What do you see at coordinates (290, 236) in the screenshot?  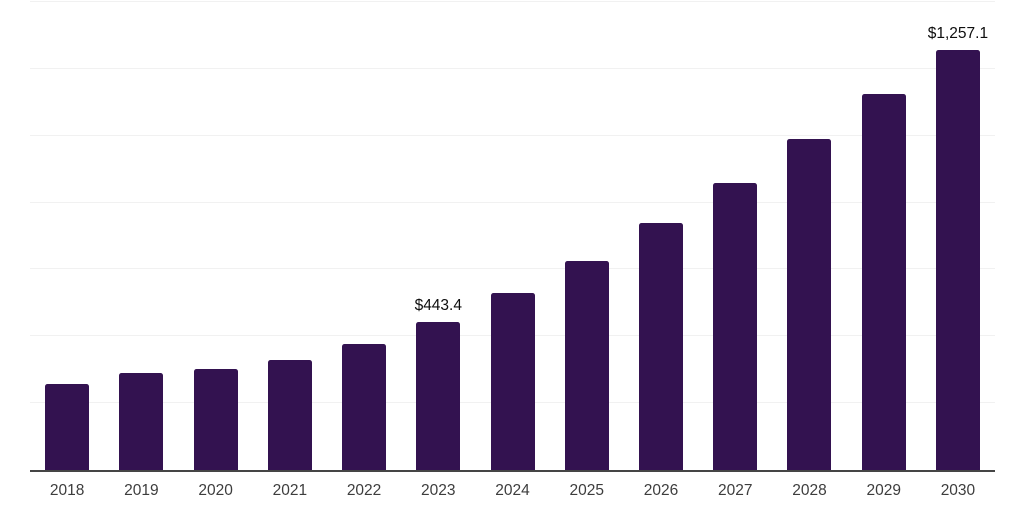 I see `bar-column-2021` at bounding box center [290, 236].